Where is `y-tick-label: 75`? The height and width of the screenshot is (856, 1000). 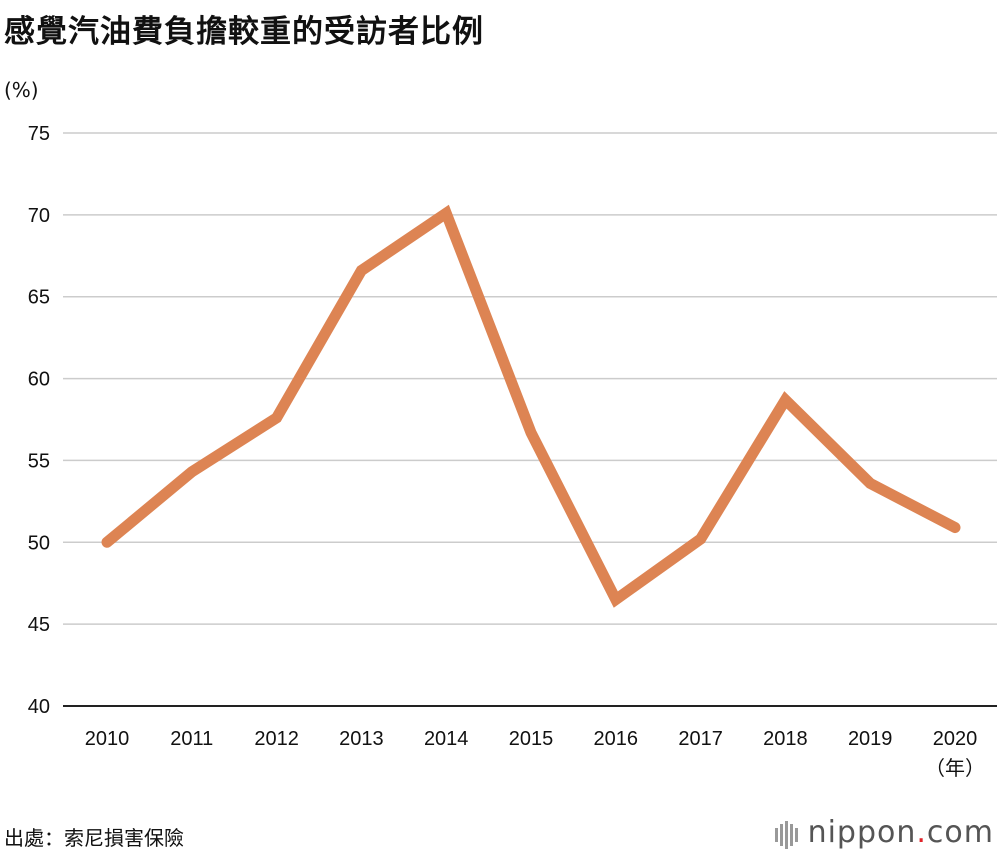
y-tick-label: 75 is located at coordinates (39, 134).